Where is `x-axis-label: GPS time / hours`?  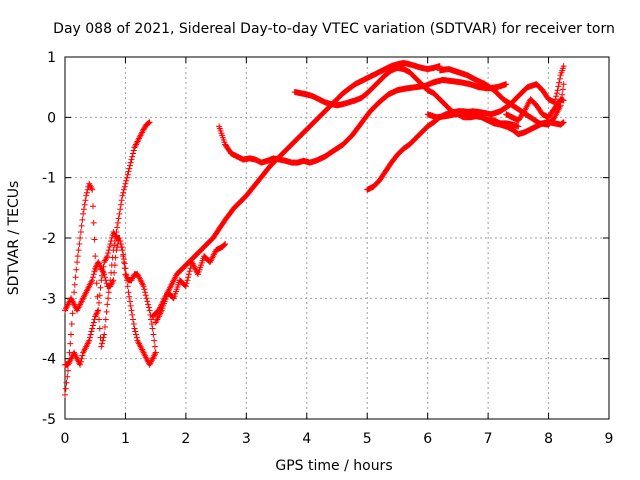 x-axis-label: GPS time / hours is located at coordinates (333, 466).